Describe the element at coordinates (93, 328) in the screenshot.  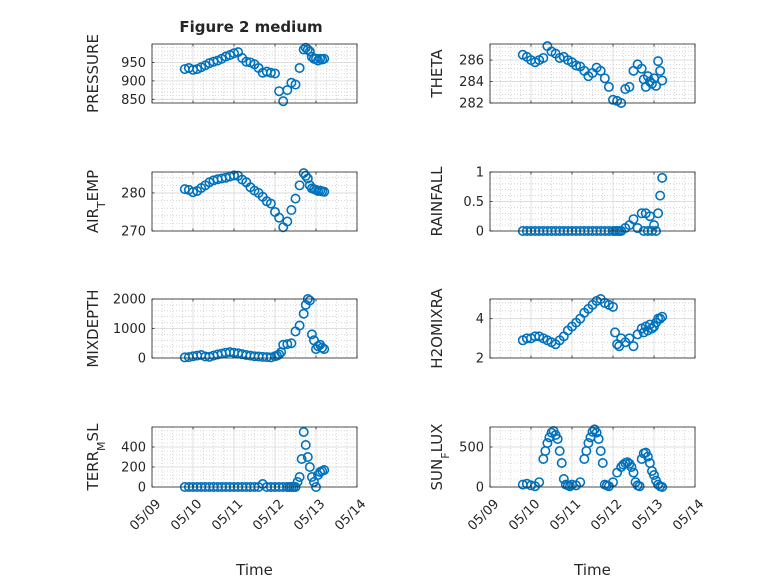
I see `y-axis-label: MIXDEPTH` at that location.